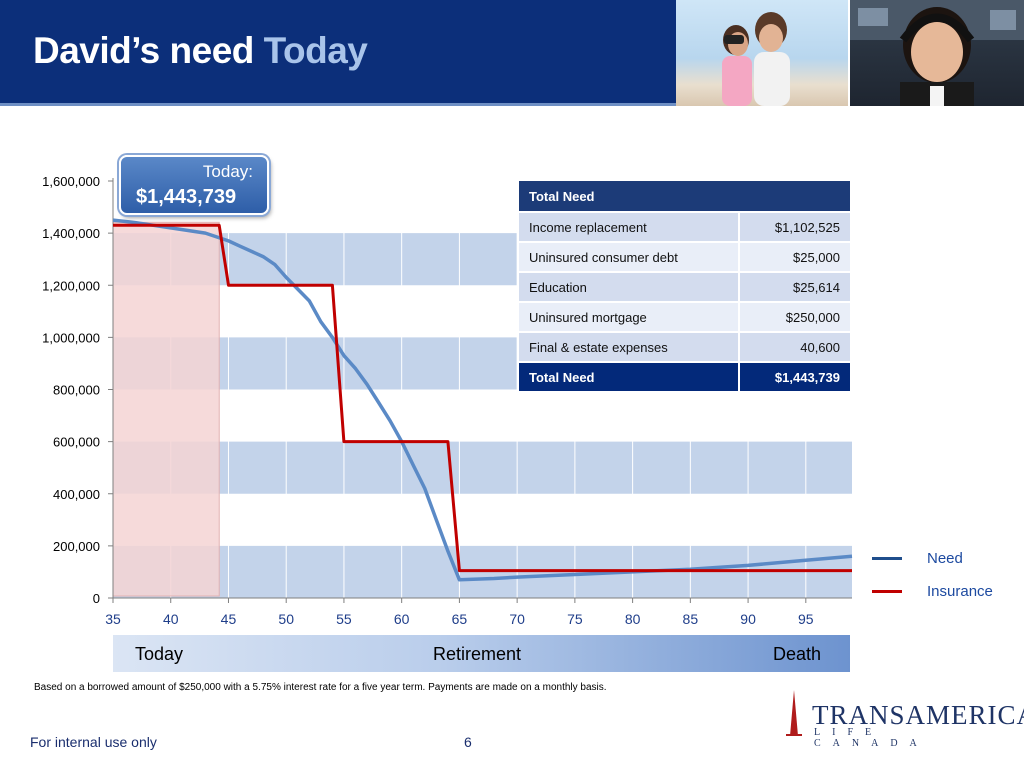  Describe the element at coordinates (795, 347) in the screenshot. I see `row-value: 40,600` at that location.